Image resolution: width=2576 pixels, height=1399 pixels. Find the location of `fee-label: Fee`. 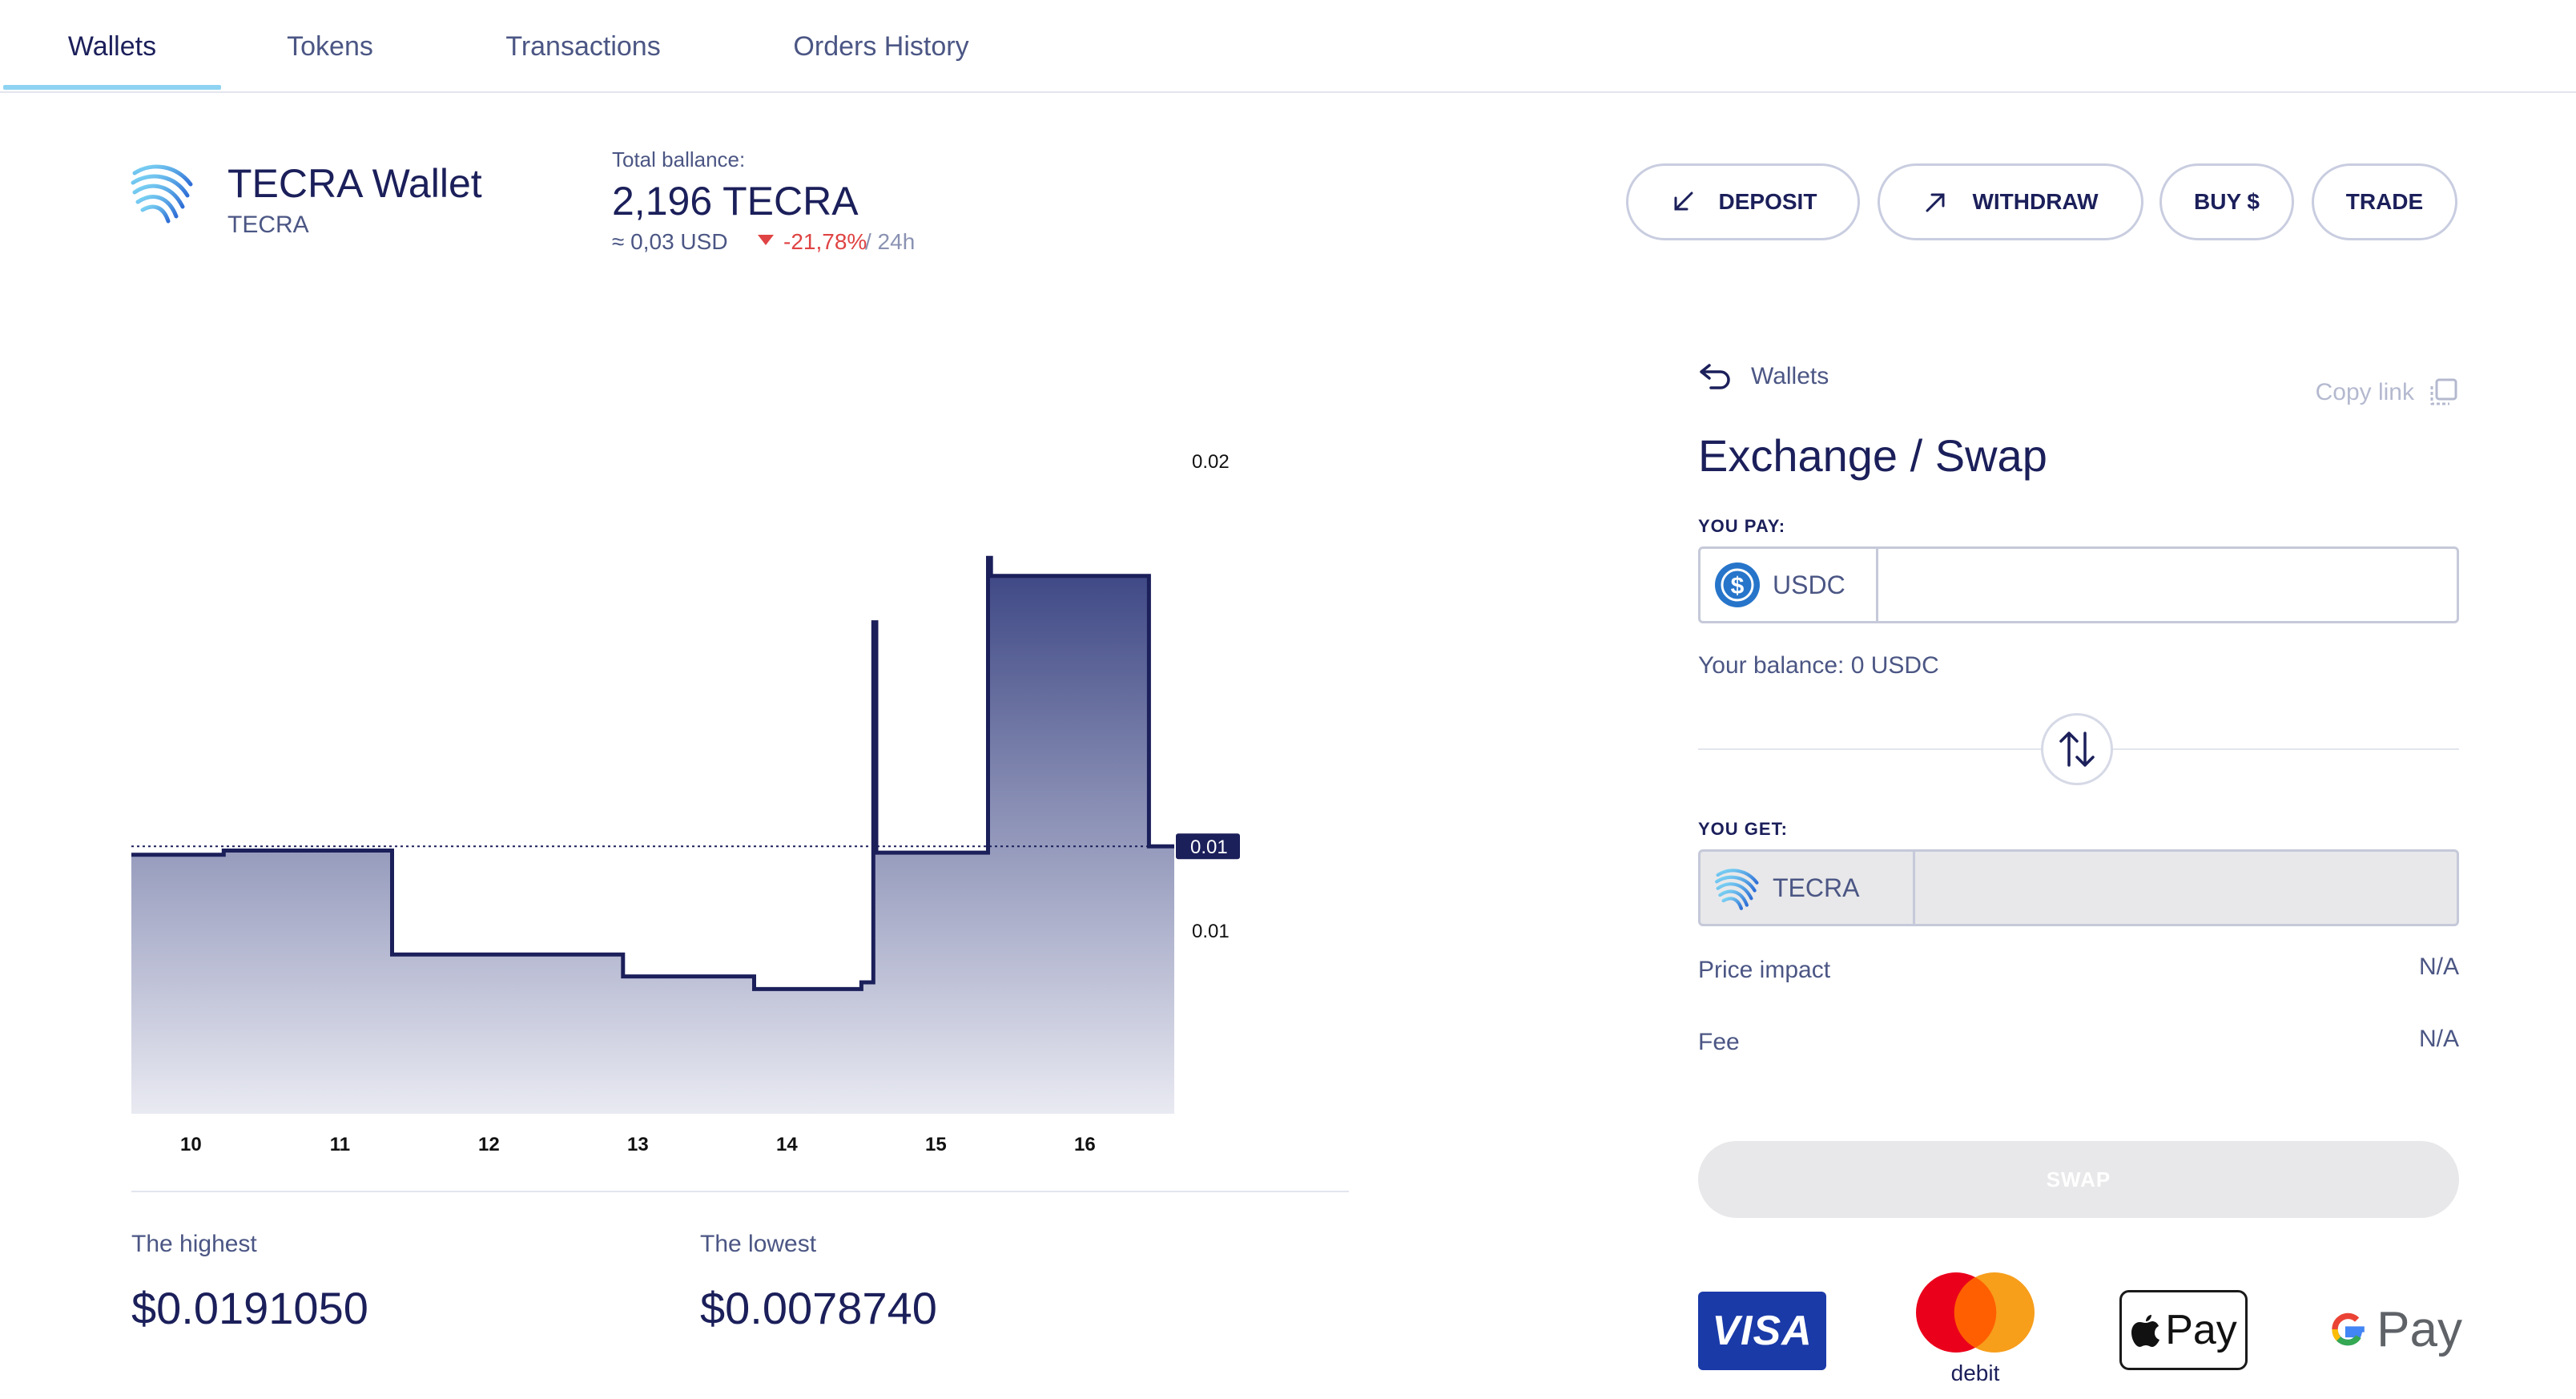

fee-label: Fee is located at coordinates (1719, 1042).